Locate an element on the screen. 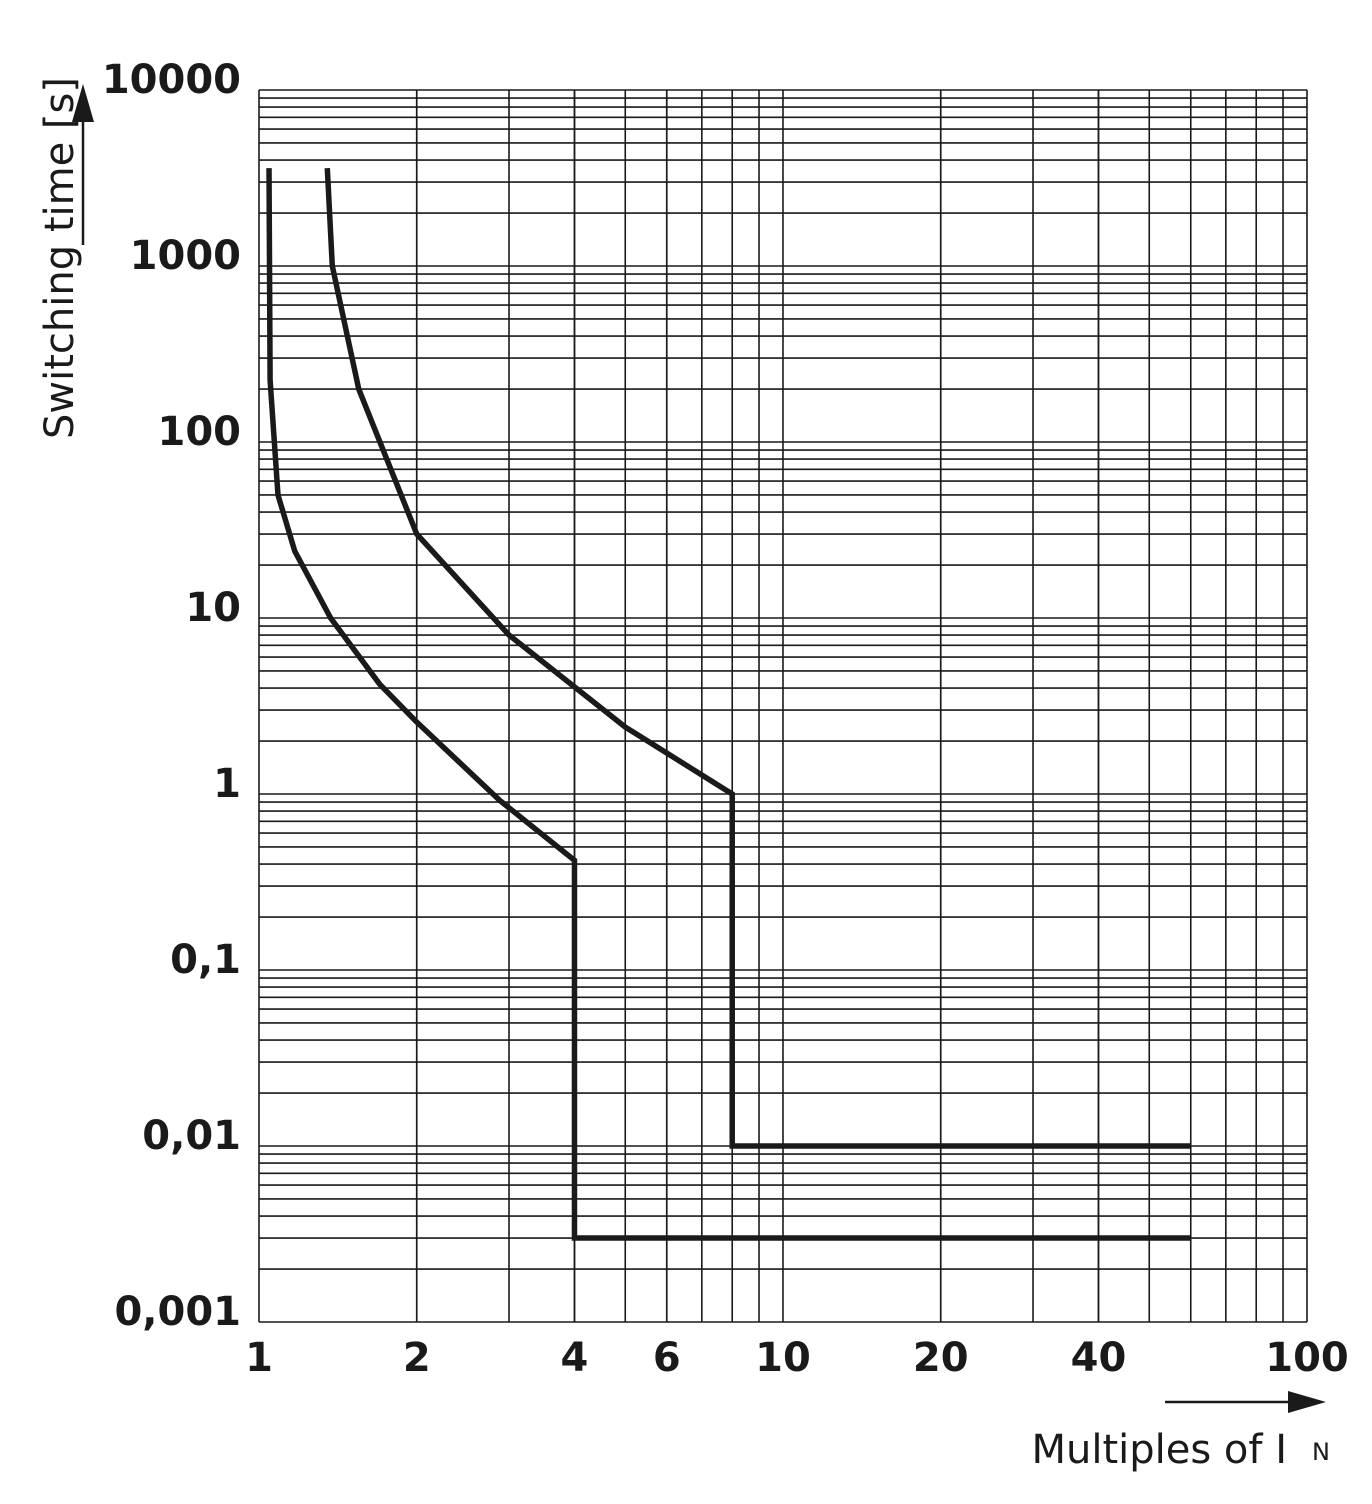 Image resolution: width=1372 pixels, height=1504 pixels. x-tick-label: 6 is located at coordinates (667, 1358).